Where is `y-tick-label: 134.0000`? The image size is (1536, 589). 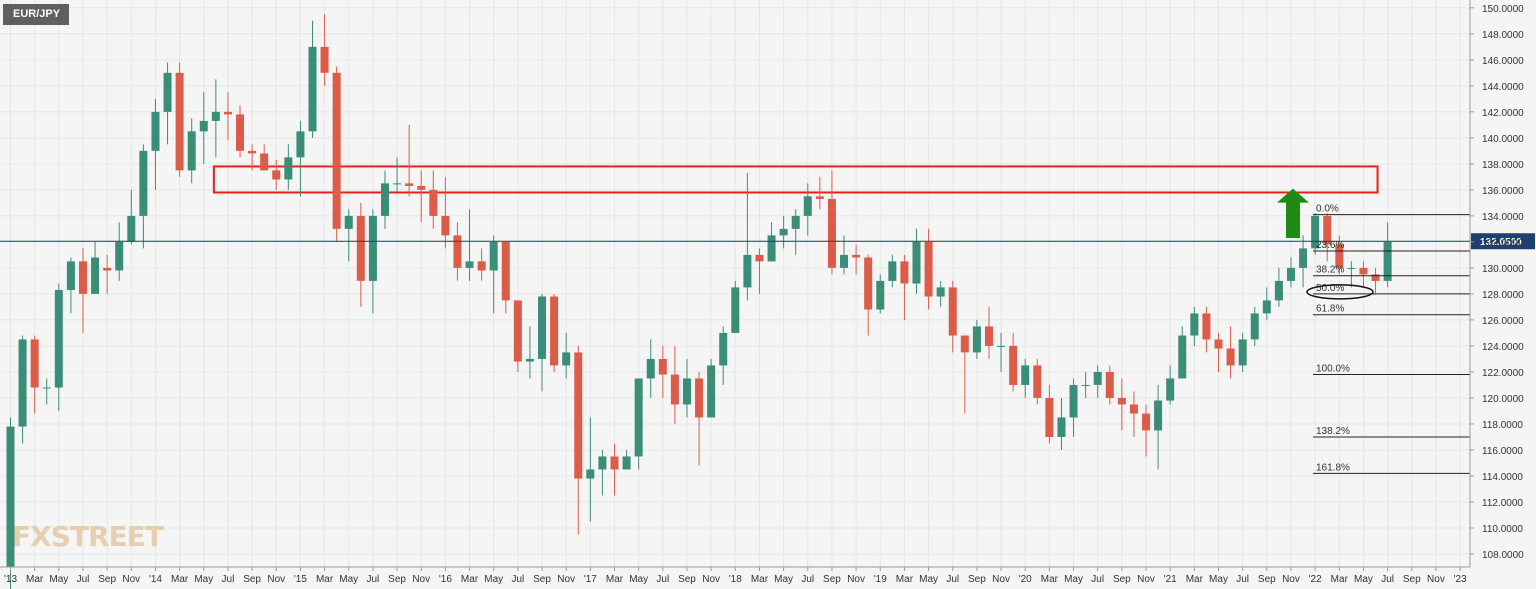
y-tick-label: 134.0000 is located at coordinates (1503, 217).